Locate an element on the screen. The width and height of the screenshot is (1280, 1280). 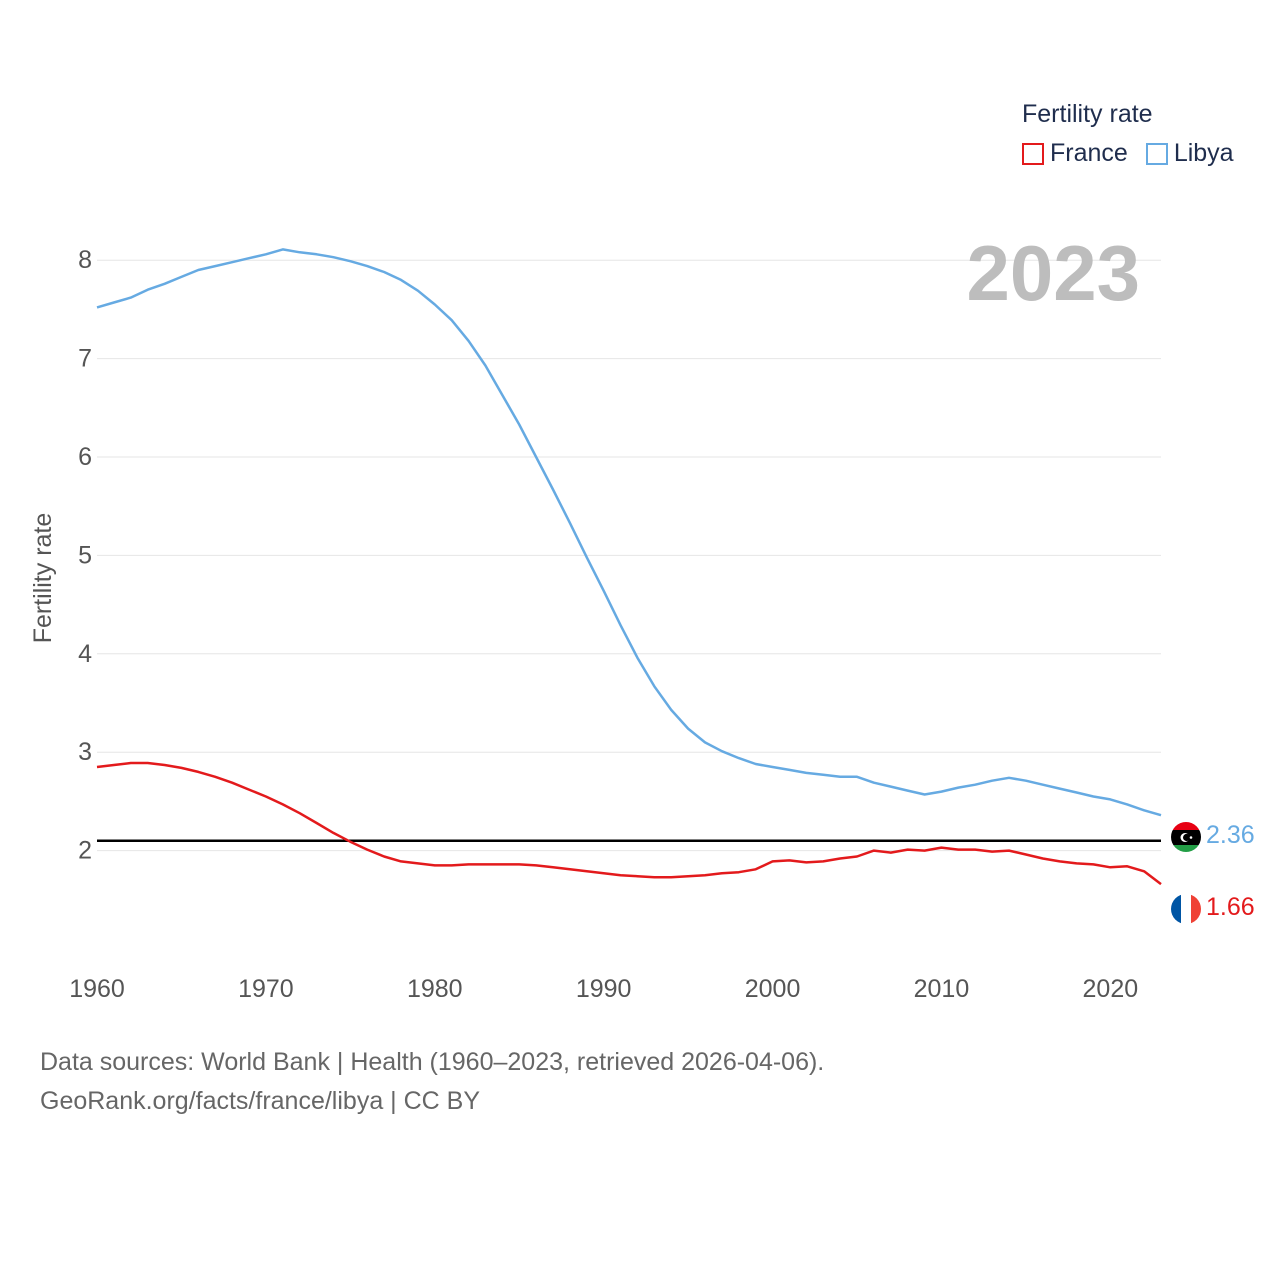
year-watermark: 2023 is located at coordinates (1053, 273).